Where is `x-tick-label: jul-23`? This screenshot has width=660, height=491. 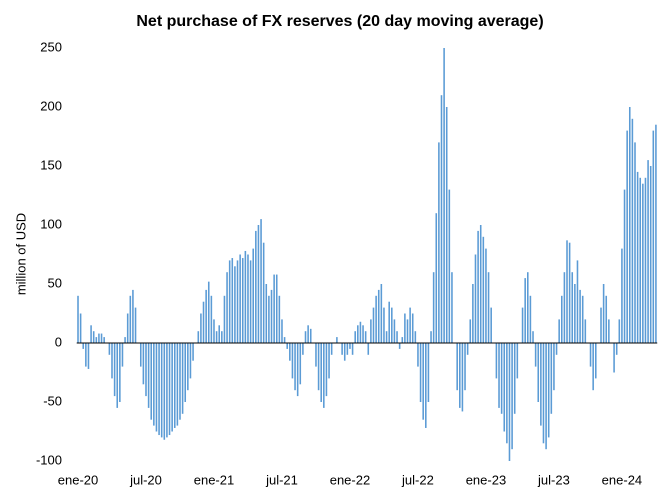
x-tick-label: jul-23 is located at coordinates (553, 479).